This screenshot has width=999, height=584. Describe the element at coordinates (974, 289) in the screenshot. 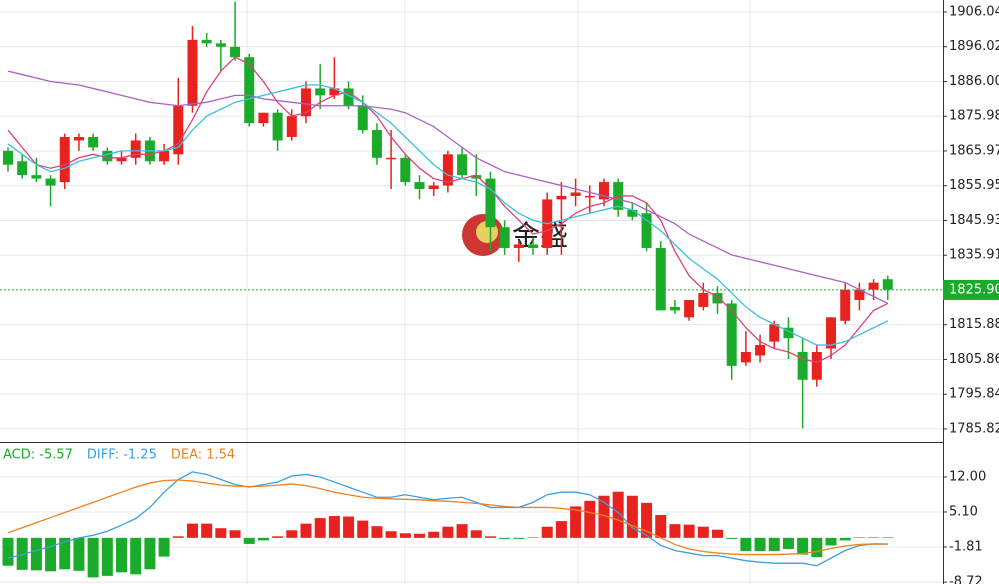

I see `last-price-label: 1825.90` at that location.